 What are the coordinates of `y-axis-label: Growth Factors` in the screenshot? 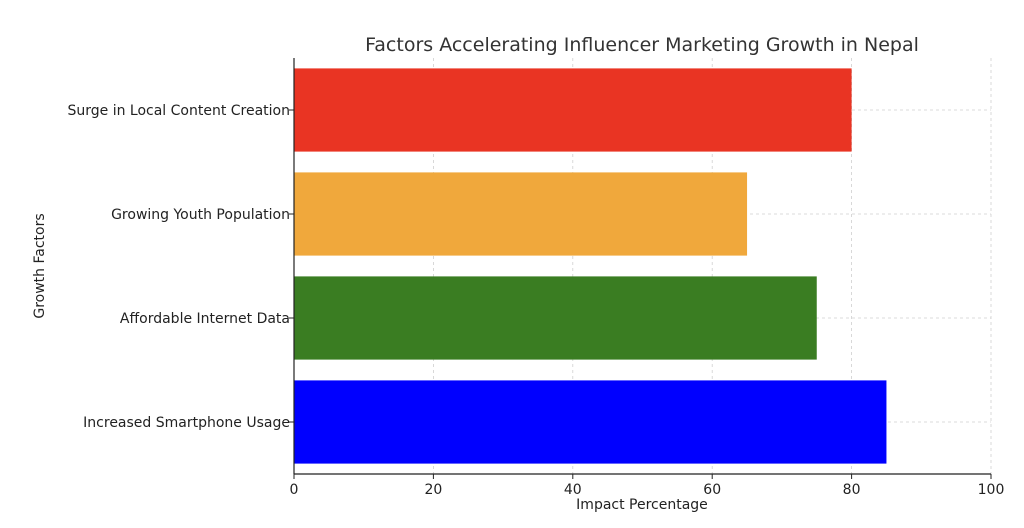 It's located at (40, 265).